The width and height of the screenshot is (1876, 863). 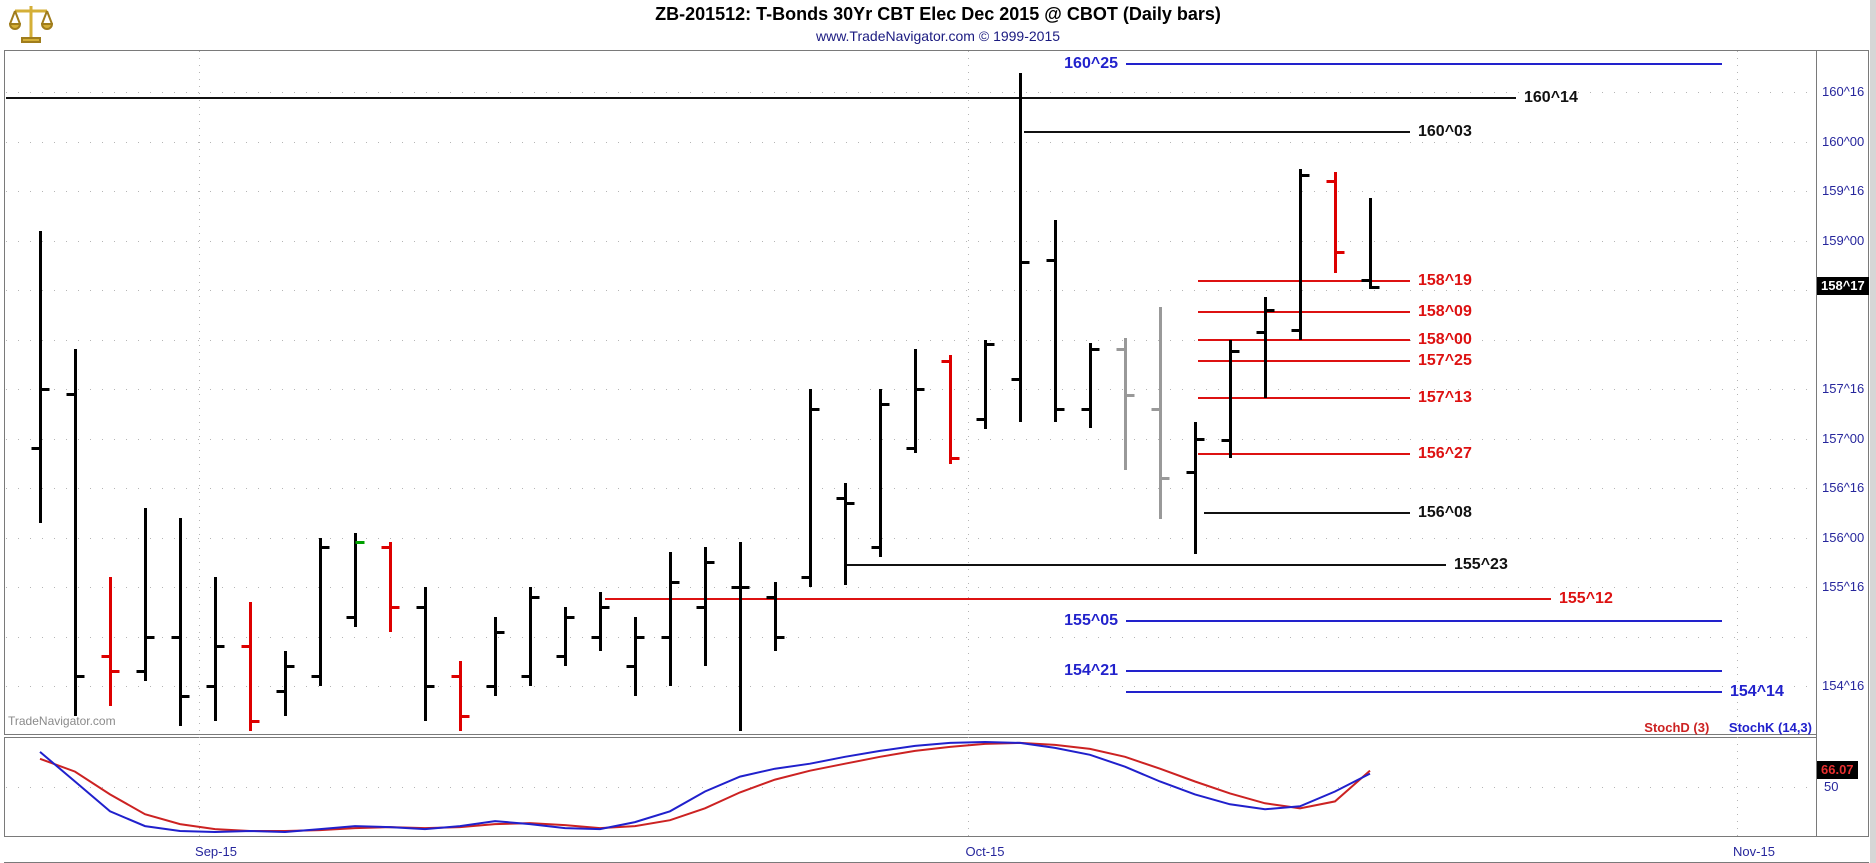 What do you see at coordinates (1677, 727) in the screenshot?
I see `stoch-d-legend-label: StochD (3)` at bounding box center [1677, 727].